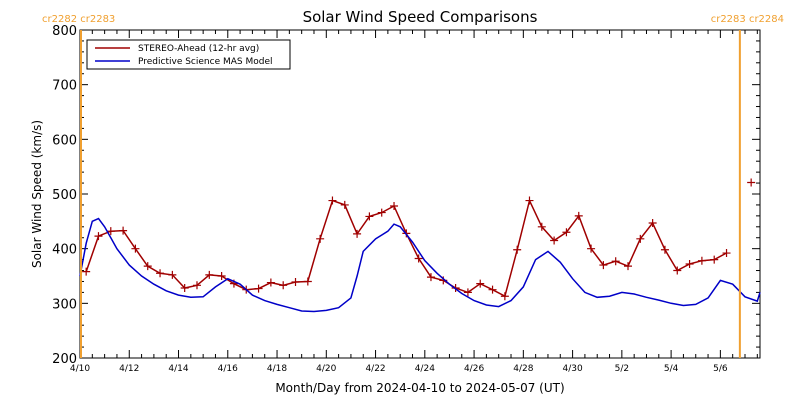 This screenshot has height=400, width=800. What do you see at coordinates (523, 369) in the screenshot?
I see `x-tick-label: 4/28` at bounding box center [523, 369].